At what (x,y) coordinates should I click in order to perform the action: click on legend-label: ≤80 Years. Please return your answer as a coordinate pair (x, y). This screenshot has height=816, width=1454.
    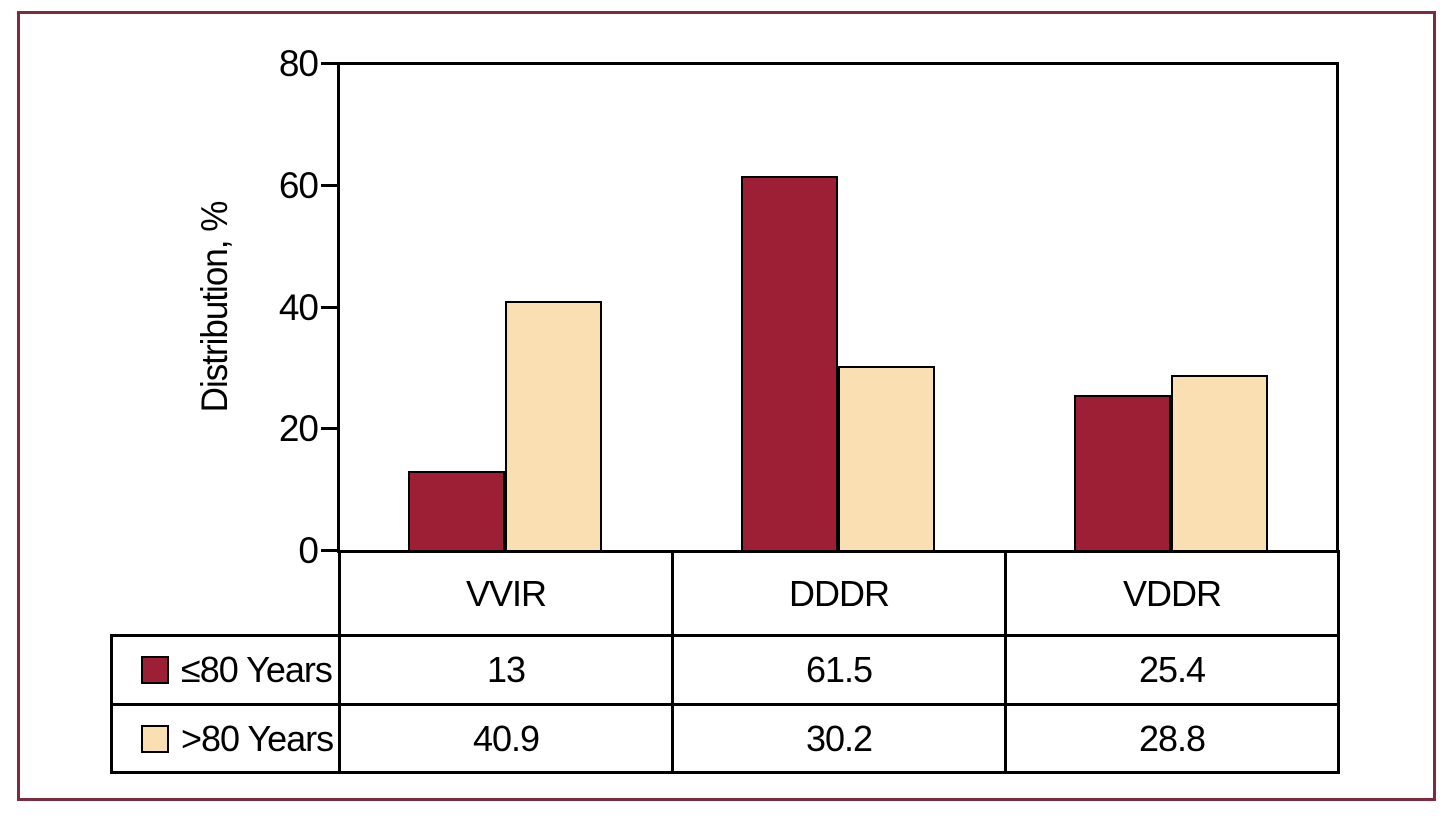
    Looking at the image, I should click on (257, 669).